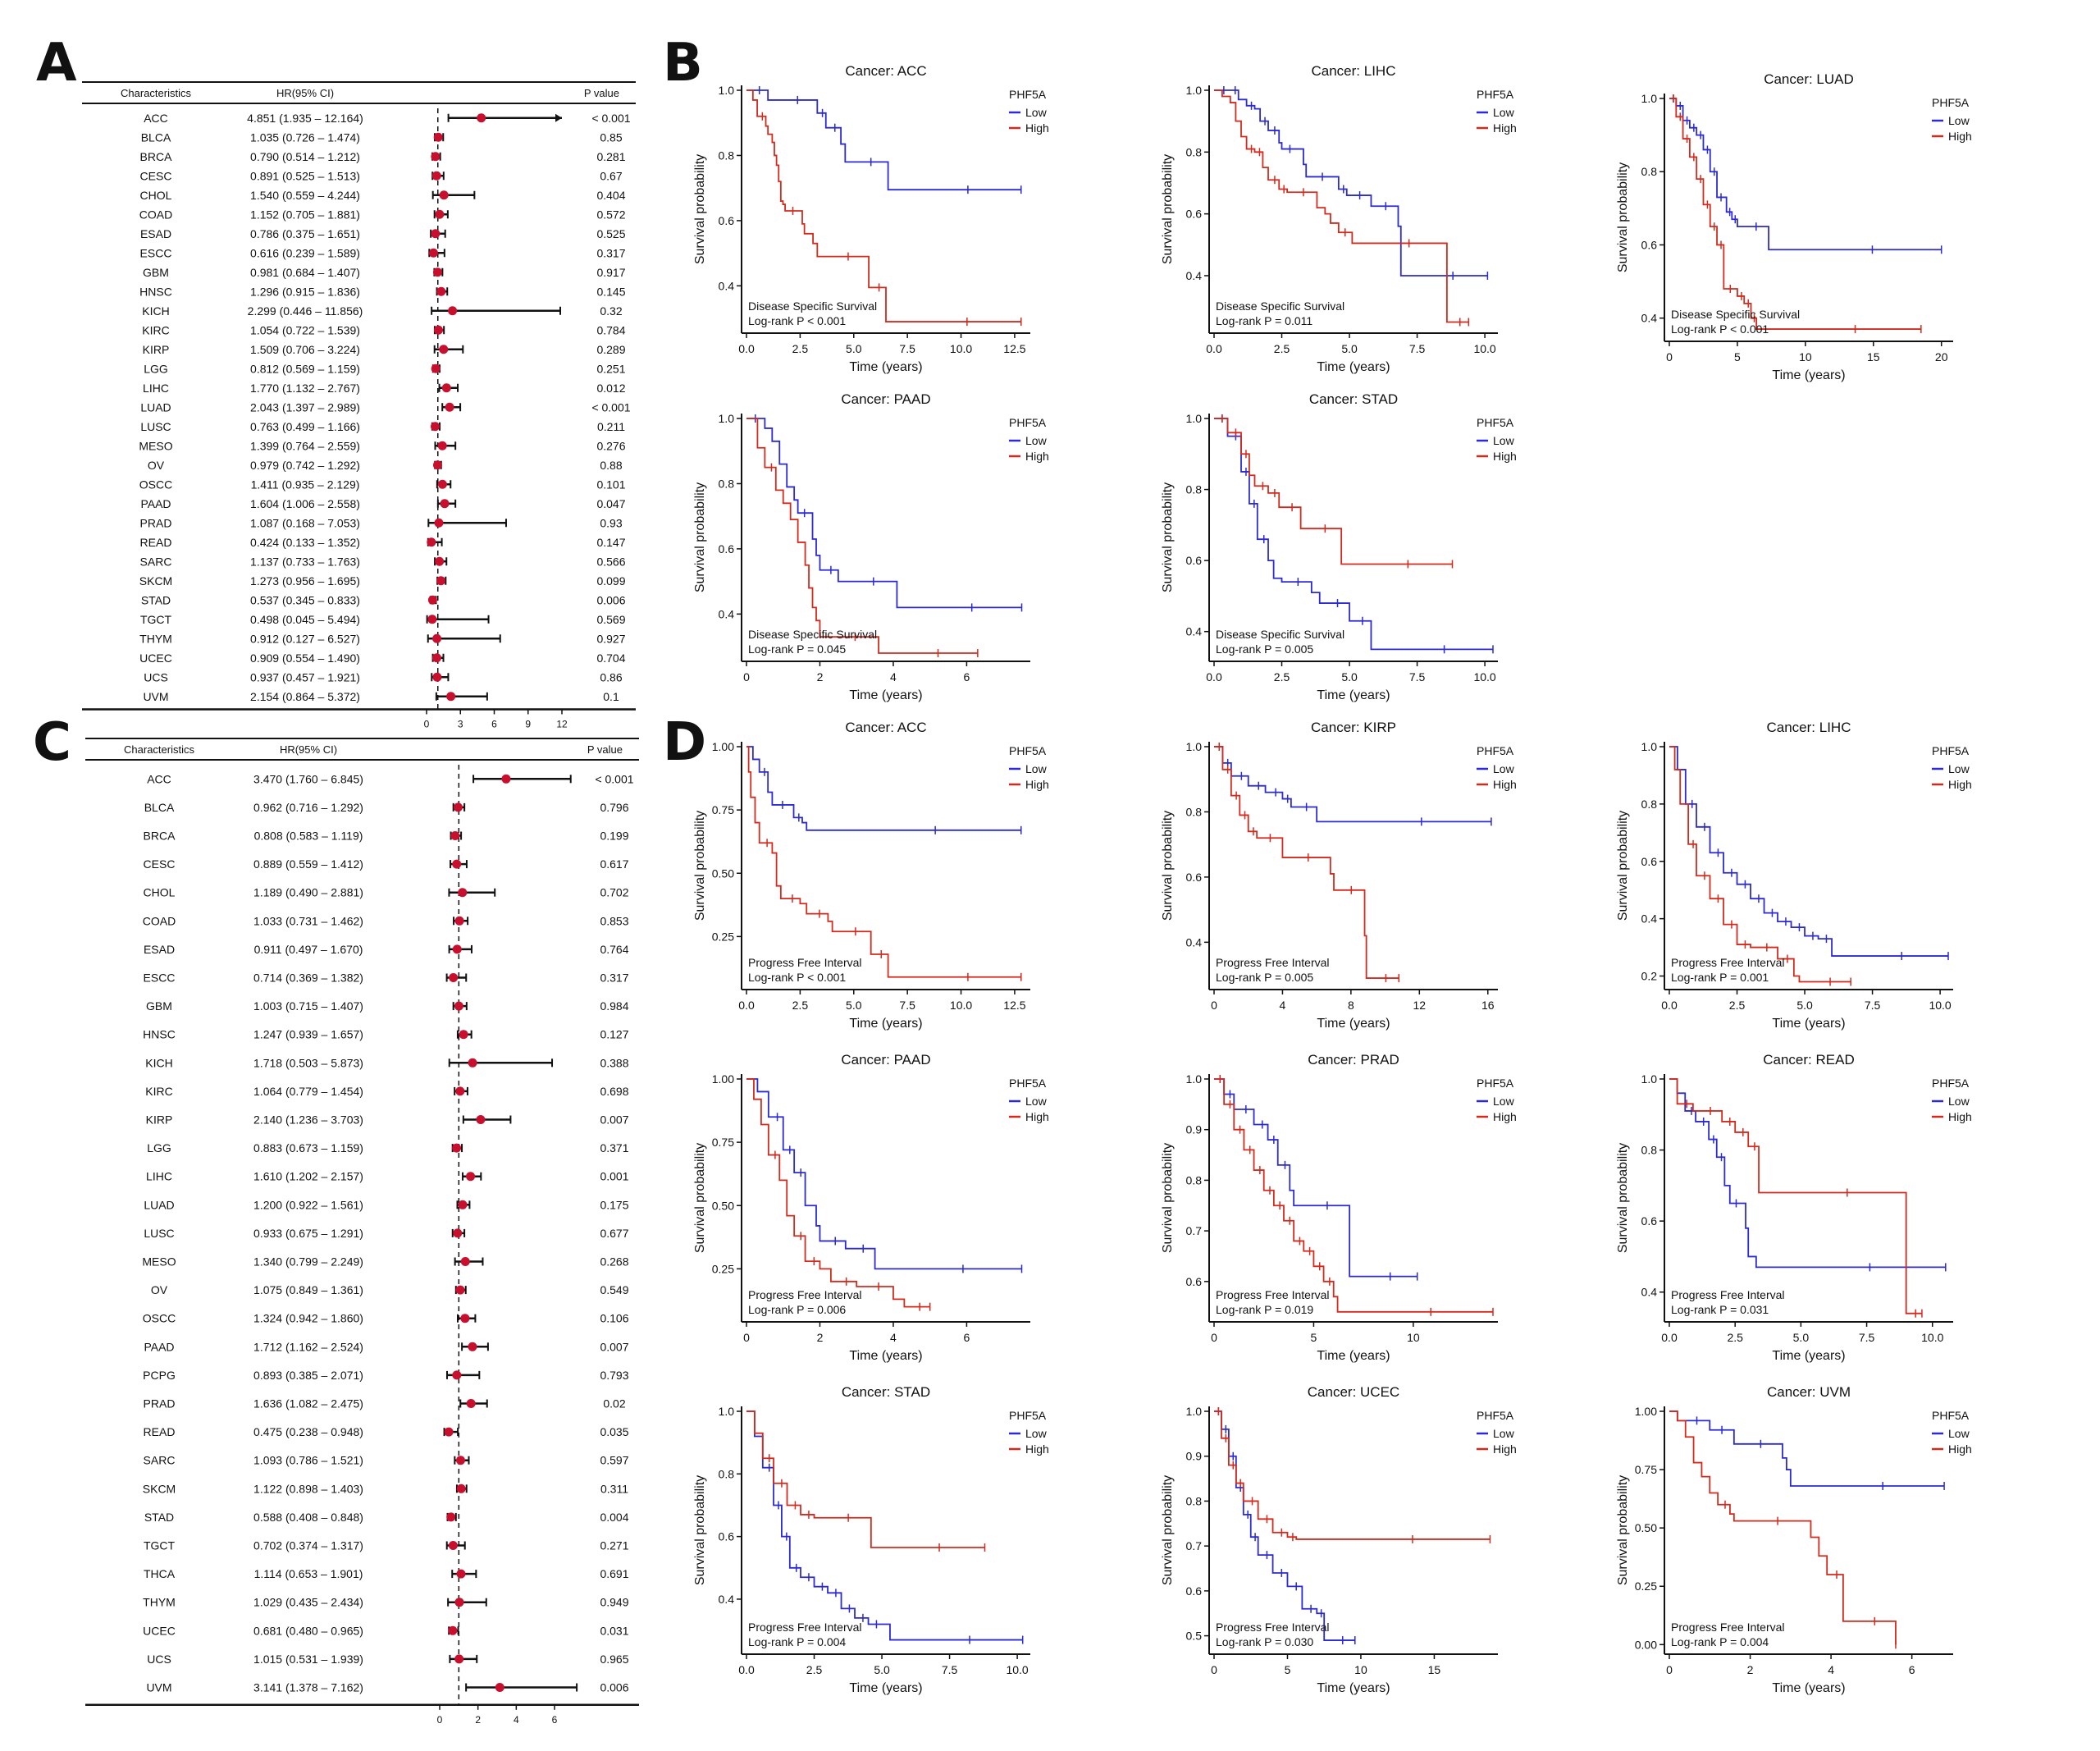 The image size is (2100, 1751). What do you see at coordinates (1809, 1392) in the screenshot?
I see `plot-title: Cancer: UVM` at bounding box center [1809, 1392].